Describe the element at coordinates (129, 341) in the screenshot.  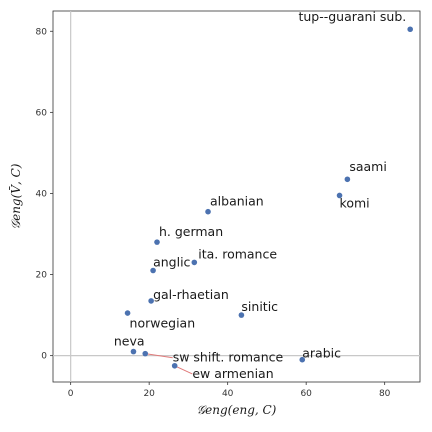
I see `point-label: neva` at that location.